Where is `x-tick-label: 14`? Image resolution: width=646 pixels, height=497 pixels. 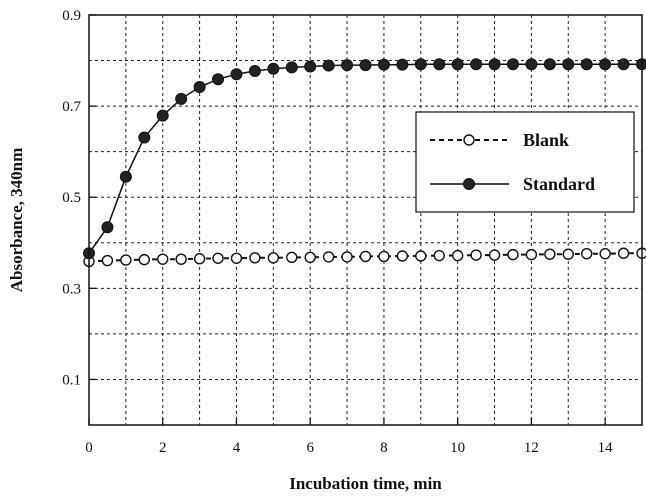 x-tick-label: 14 is located at coordinates (606, 448).